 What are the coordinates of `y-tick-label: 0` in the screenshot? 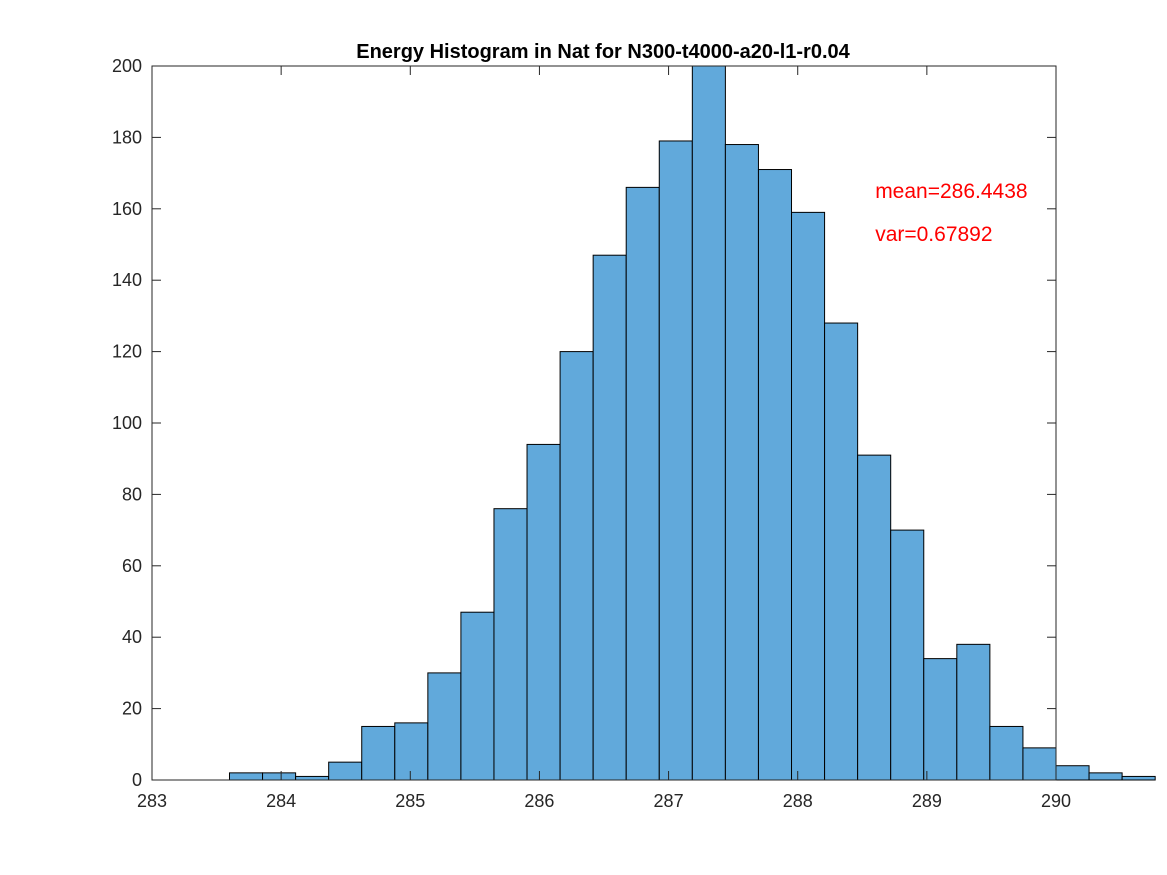 It's located at (137, 780).